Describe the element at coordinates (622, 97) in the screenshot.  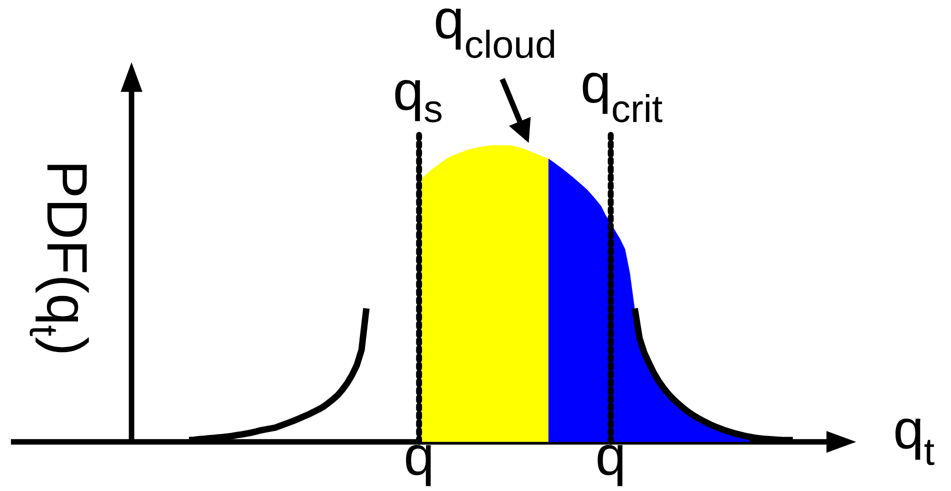
I see `text: q$_{crit}$` at that location.